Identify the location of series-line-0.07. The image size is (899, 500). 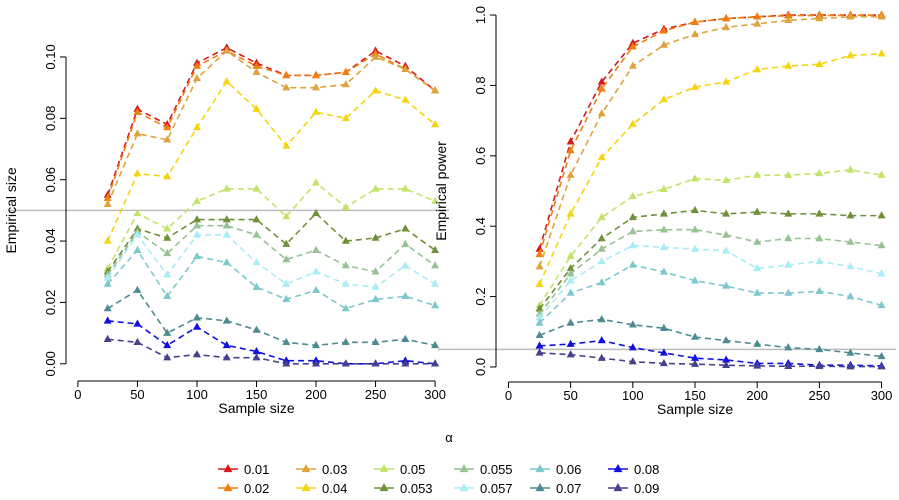
(710, 338).